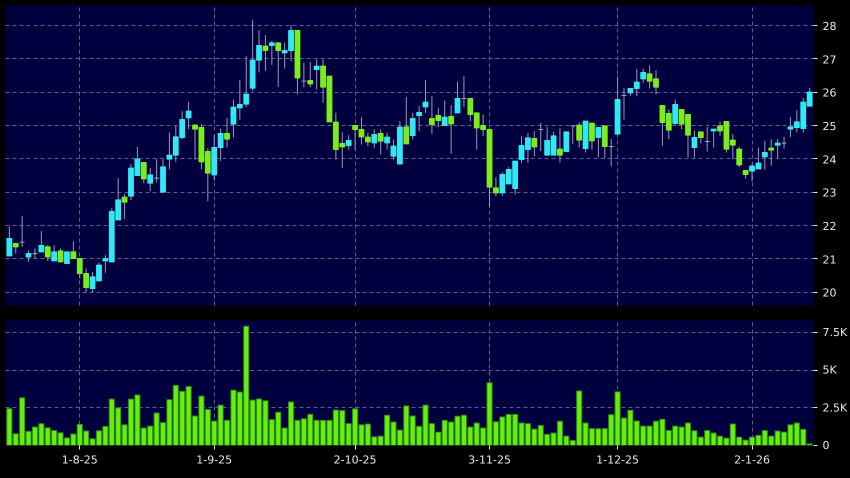 Image resolution: width=850 pixels, height=478 pixels. What do you see at coordinates (835, 407) in the screenshot?
I see `y-tick-label: 2.5K` at bounding box center [835, 407].